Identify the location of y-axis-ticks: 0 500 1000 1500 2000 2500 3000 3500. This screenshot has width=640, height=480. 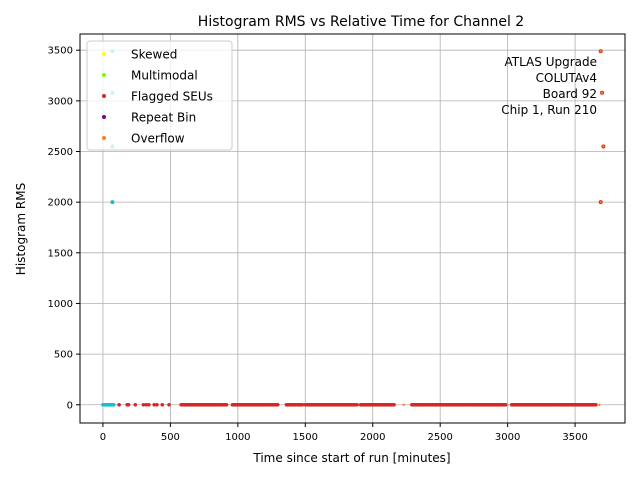
(64, 228).